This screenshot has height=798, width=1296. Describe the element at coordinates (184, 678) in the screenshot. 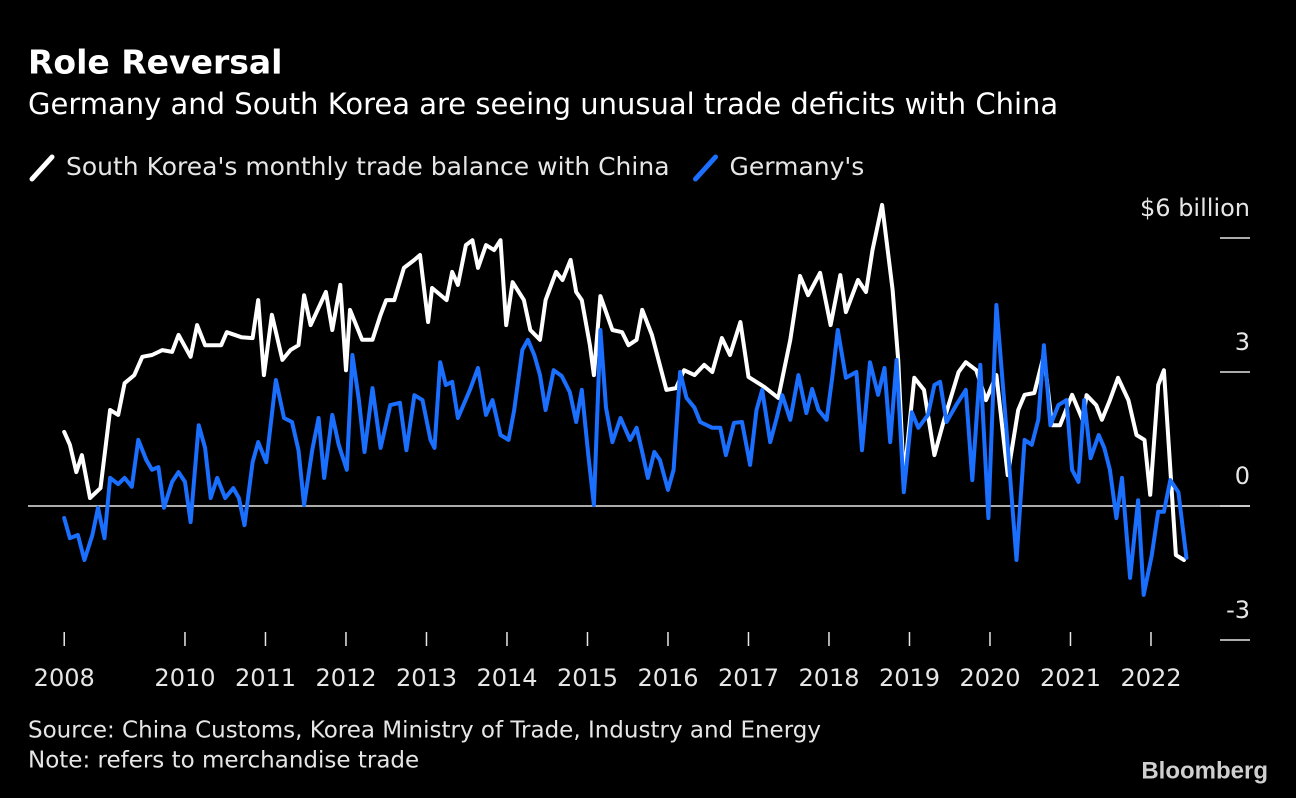

I see `x-tick-label: 2010` at that location.